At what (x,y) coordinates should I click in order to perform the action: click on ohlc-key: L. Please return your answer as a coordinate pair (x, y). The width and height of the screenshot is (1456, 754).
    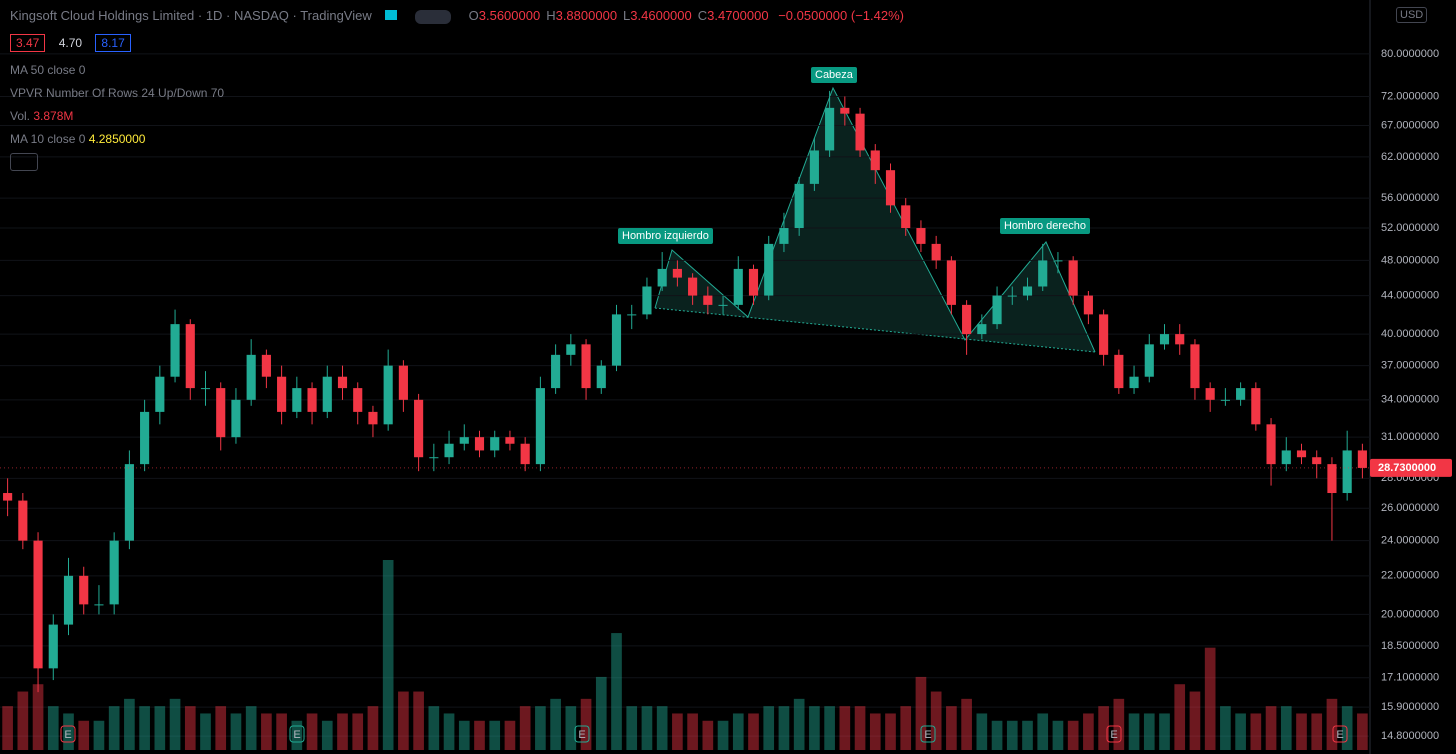
    Looking at the image, I should click on (627, 15).